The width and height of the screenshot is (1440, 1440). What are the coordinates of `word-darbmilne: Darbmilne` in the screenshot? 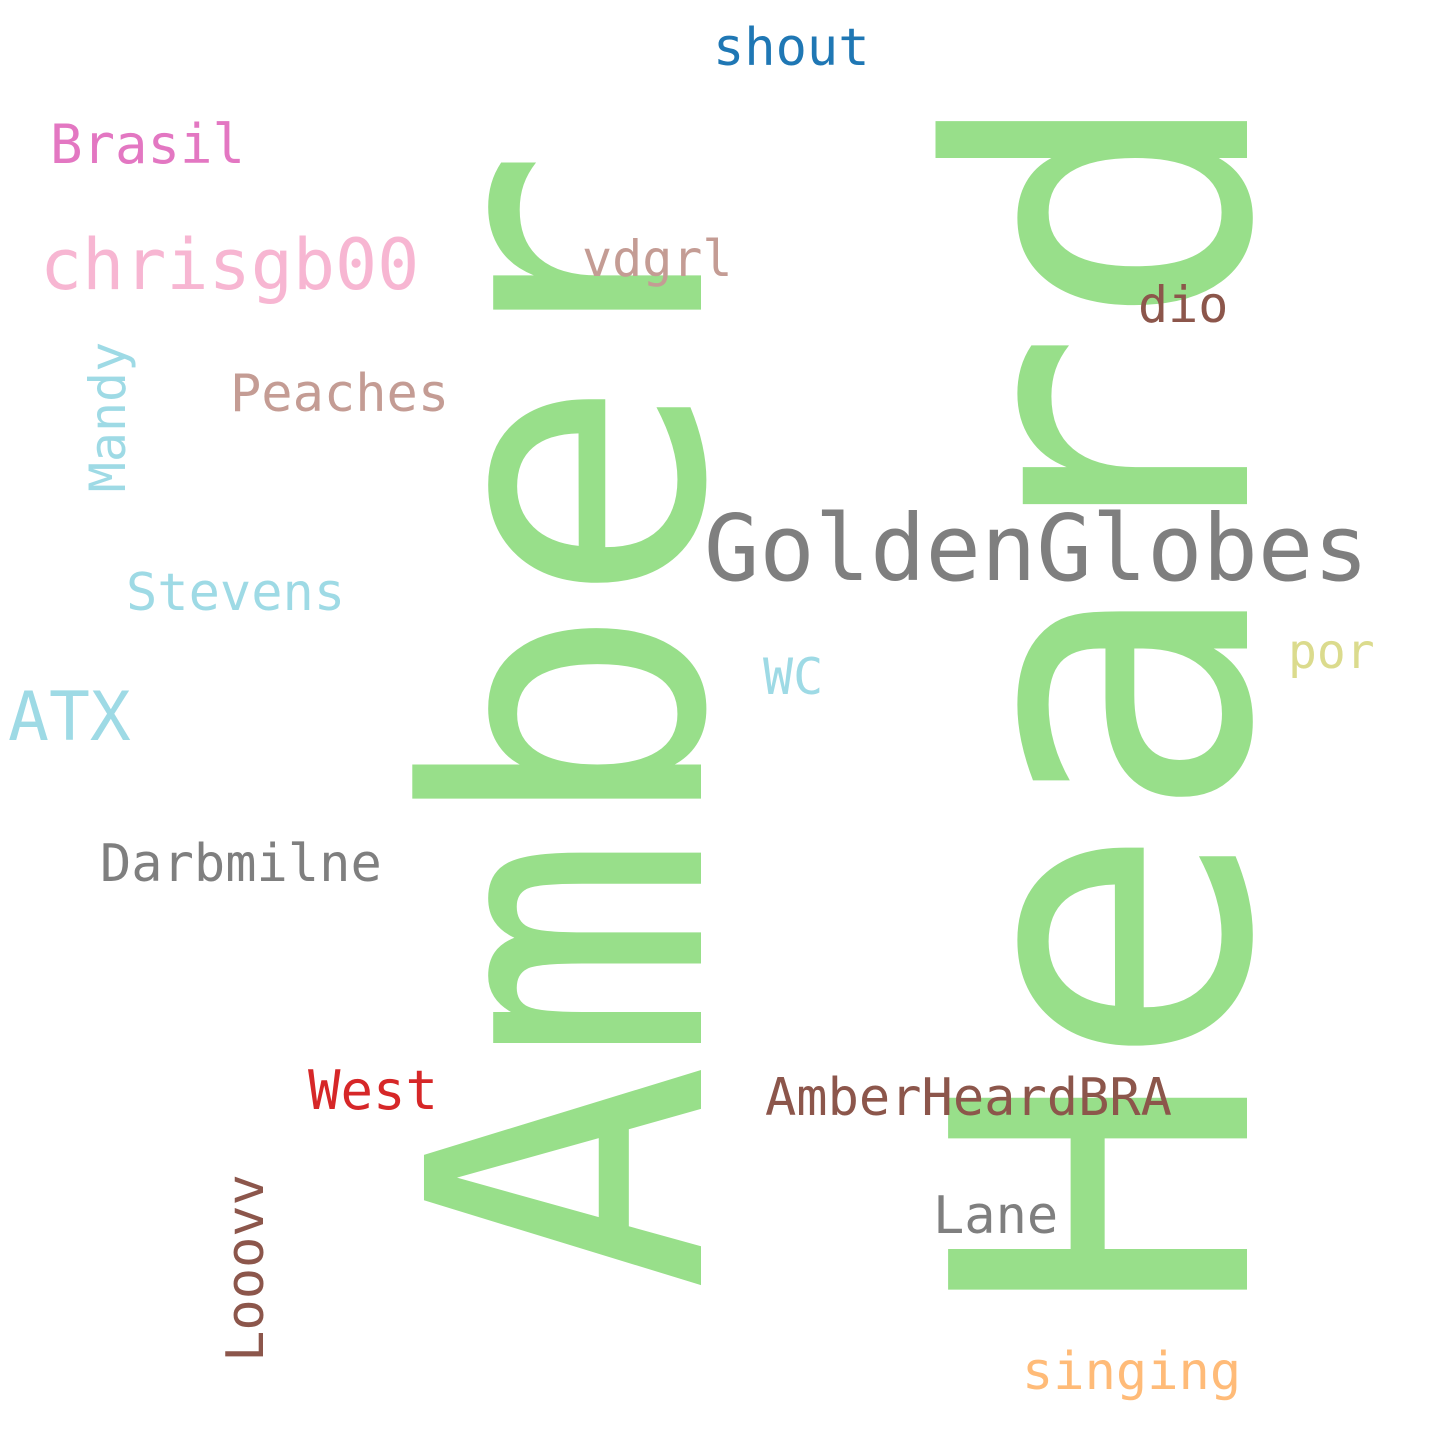 It's located at (241, 864).